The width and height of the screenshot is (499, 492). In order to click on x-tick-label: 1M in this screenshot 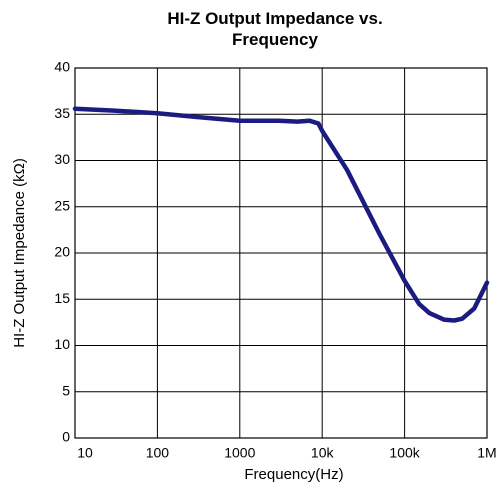, I will do `click(486, 453)`.